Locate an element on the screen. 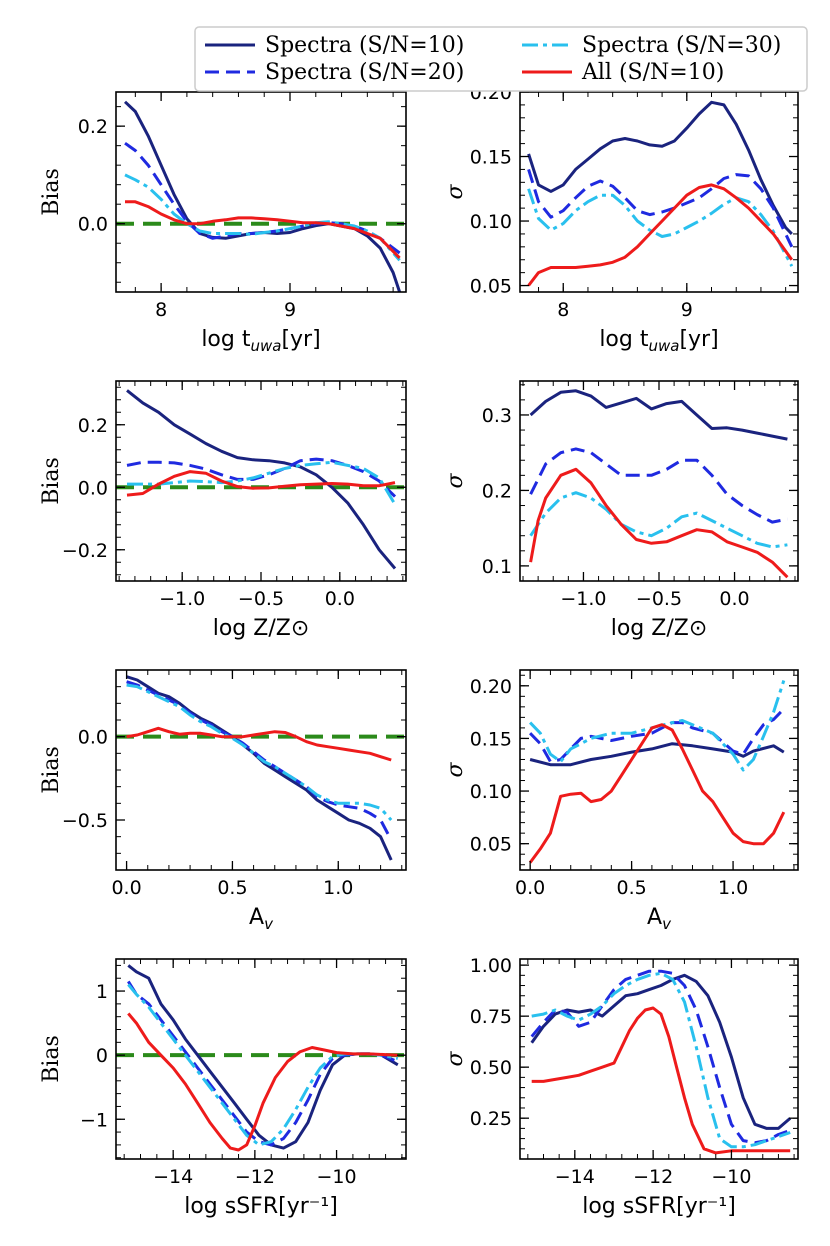 This screenshot has height=1246, width=830. panel-5: 0.0 0.5 1.0 0.0 −0.5 Av Bias is located at coordinates (223, 801).